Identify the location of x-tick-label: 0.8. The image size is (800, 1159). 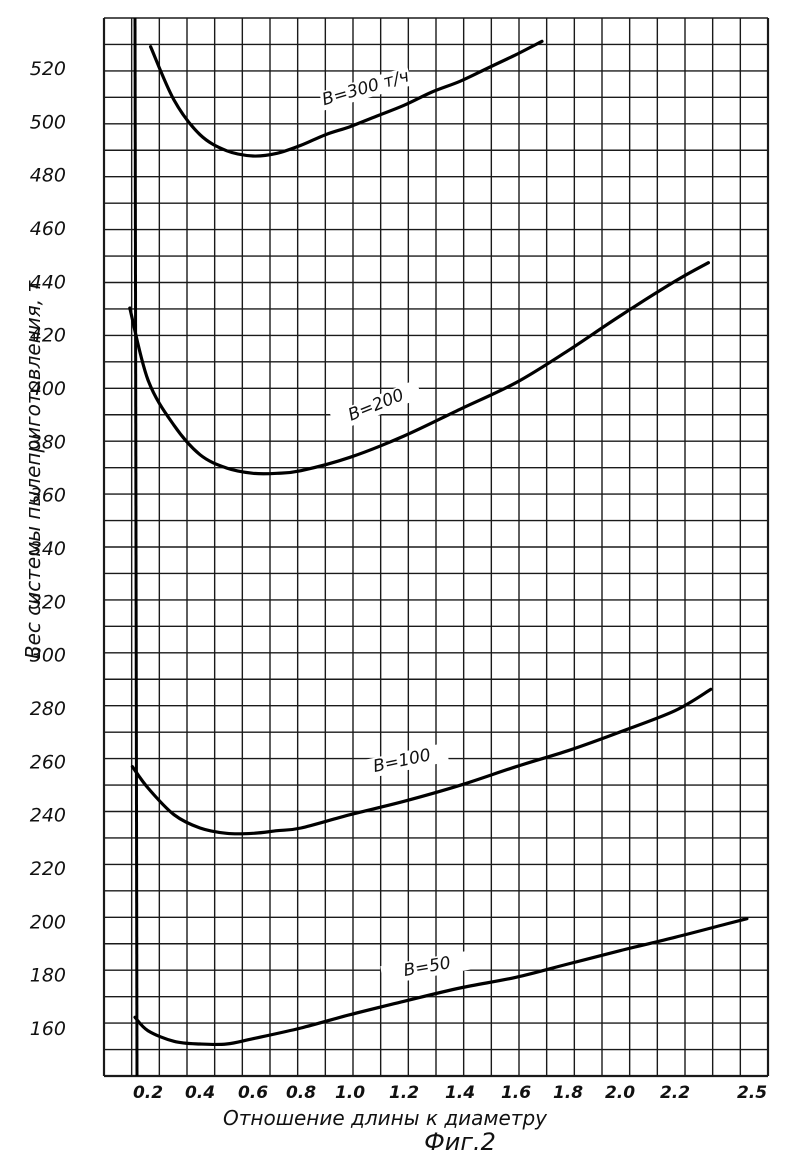
(301, 1093).